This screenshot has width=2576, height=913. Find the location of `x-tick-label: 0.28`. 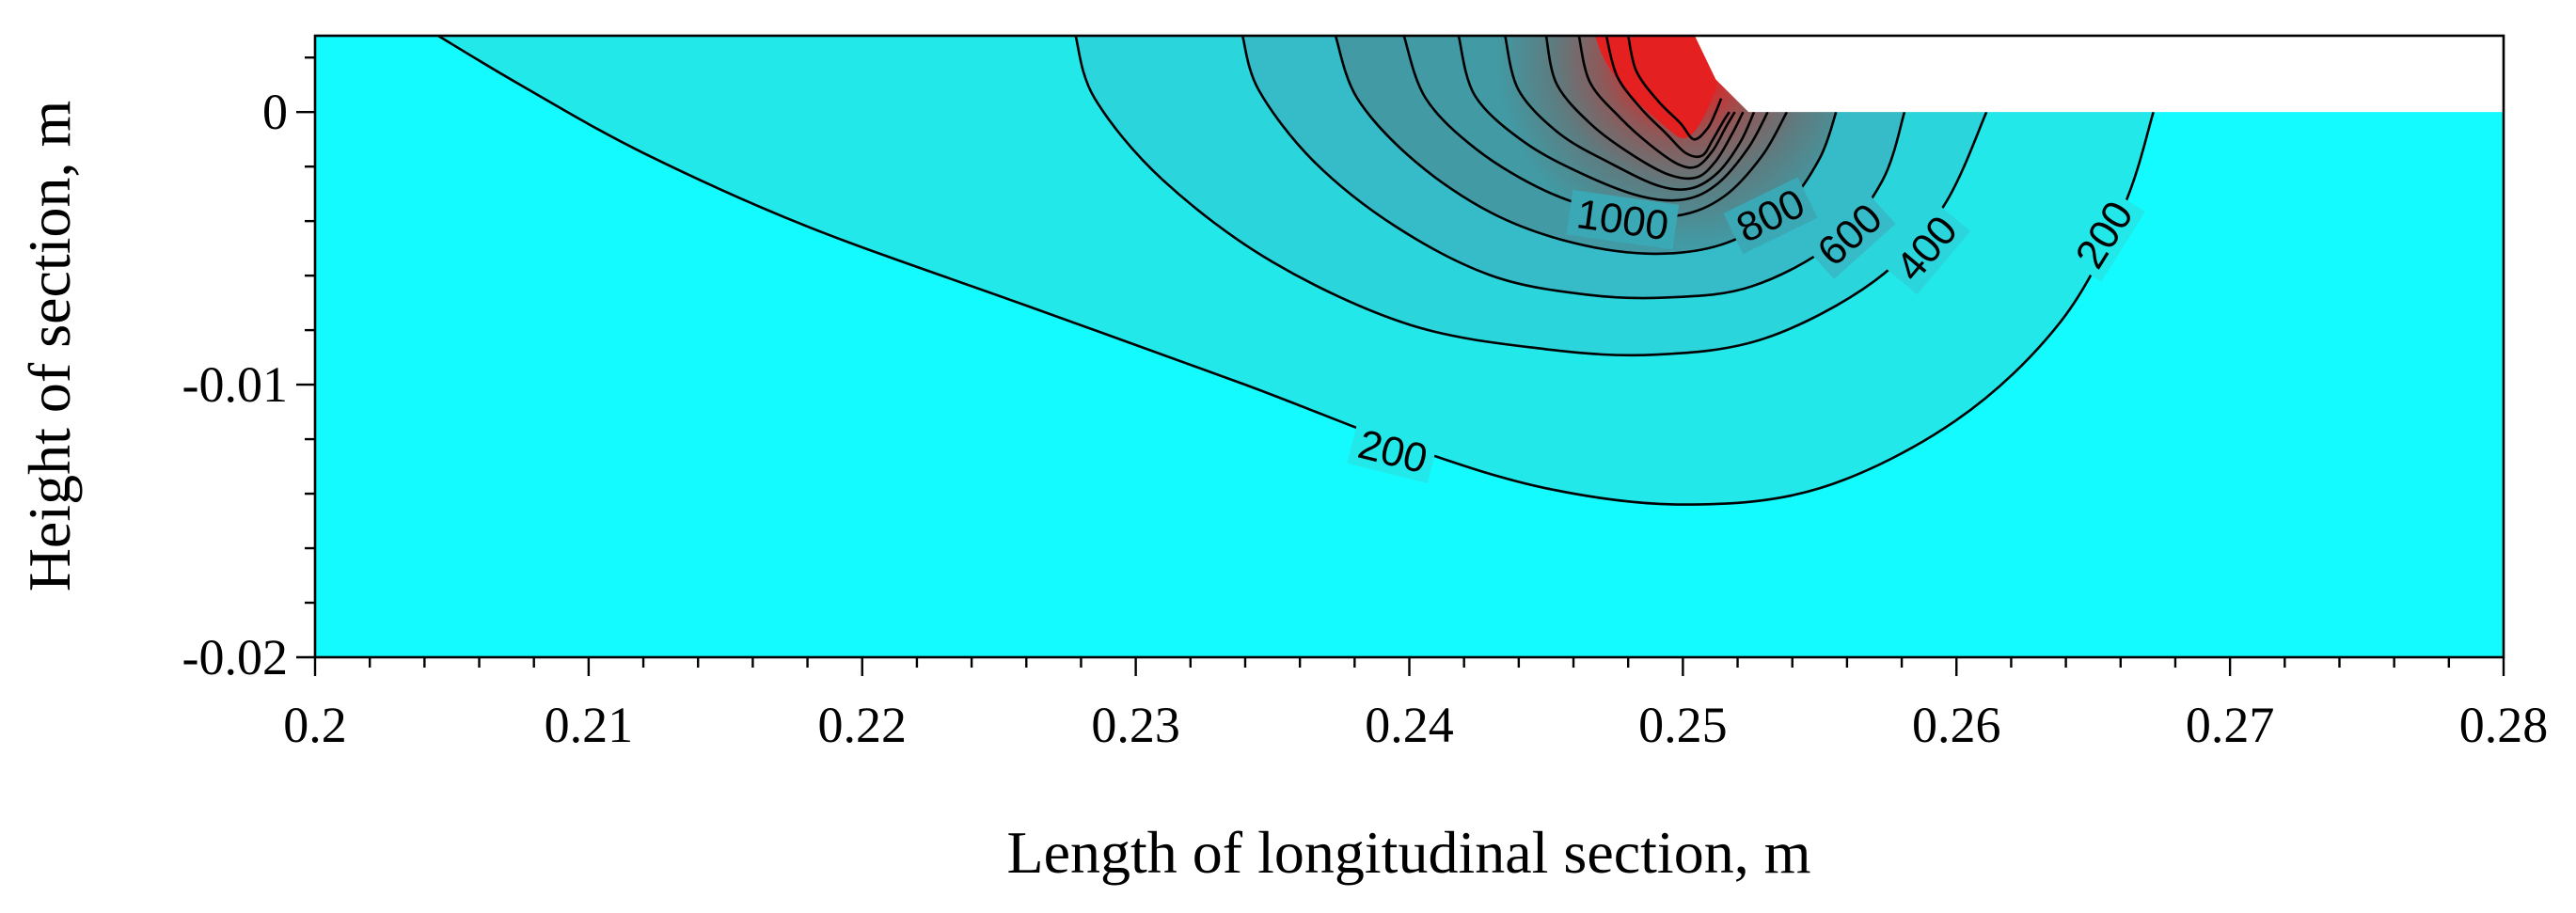

x-tick-label: 0.28 is located at coordinates (2504, 725).